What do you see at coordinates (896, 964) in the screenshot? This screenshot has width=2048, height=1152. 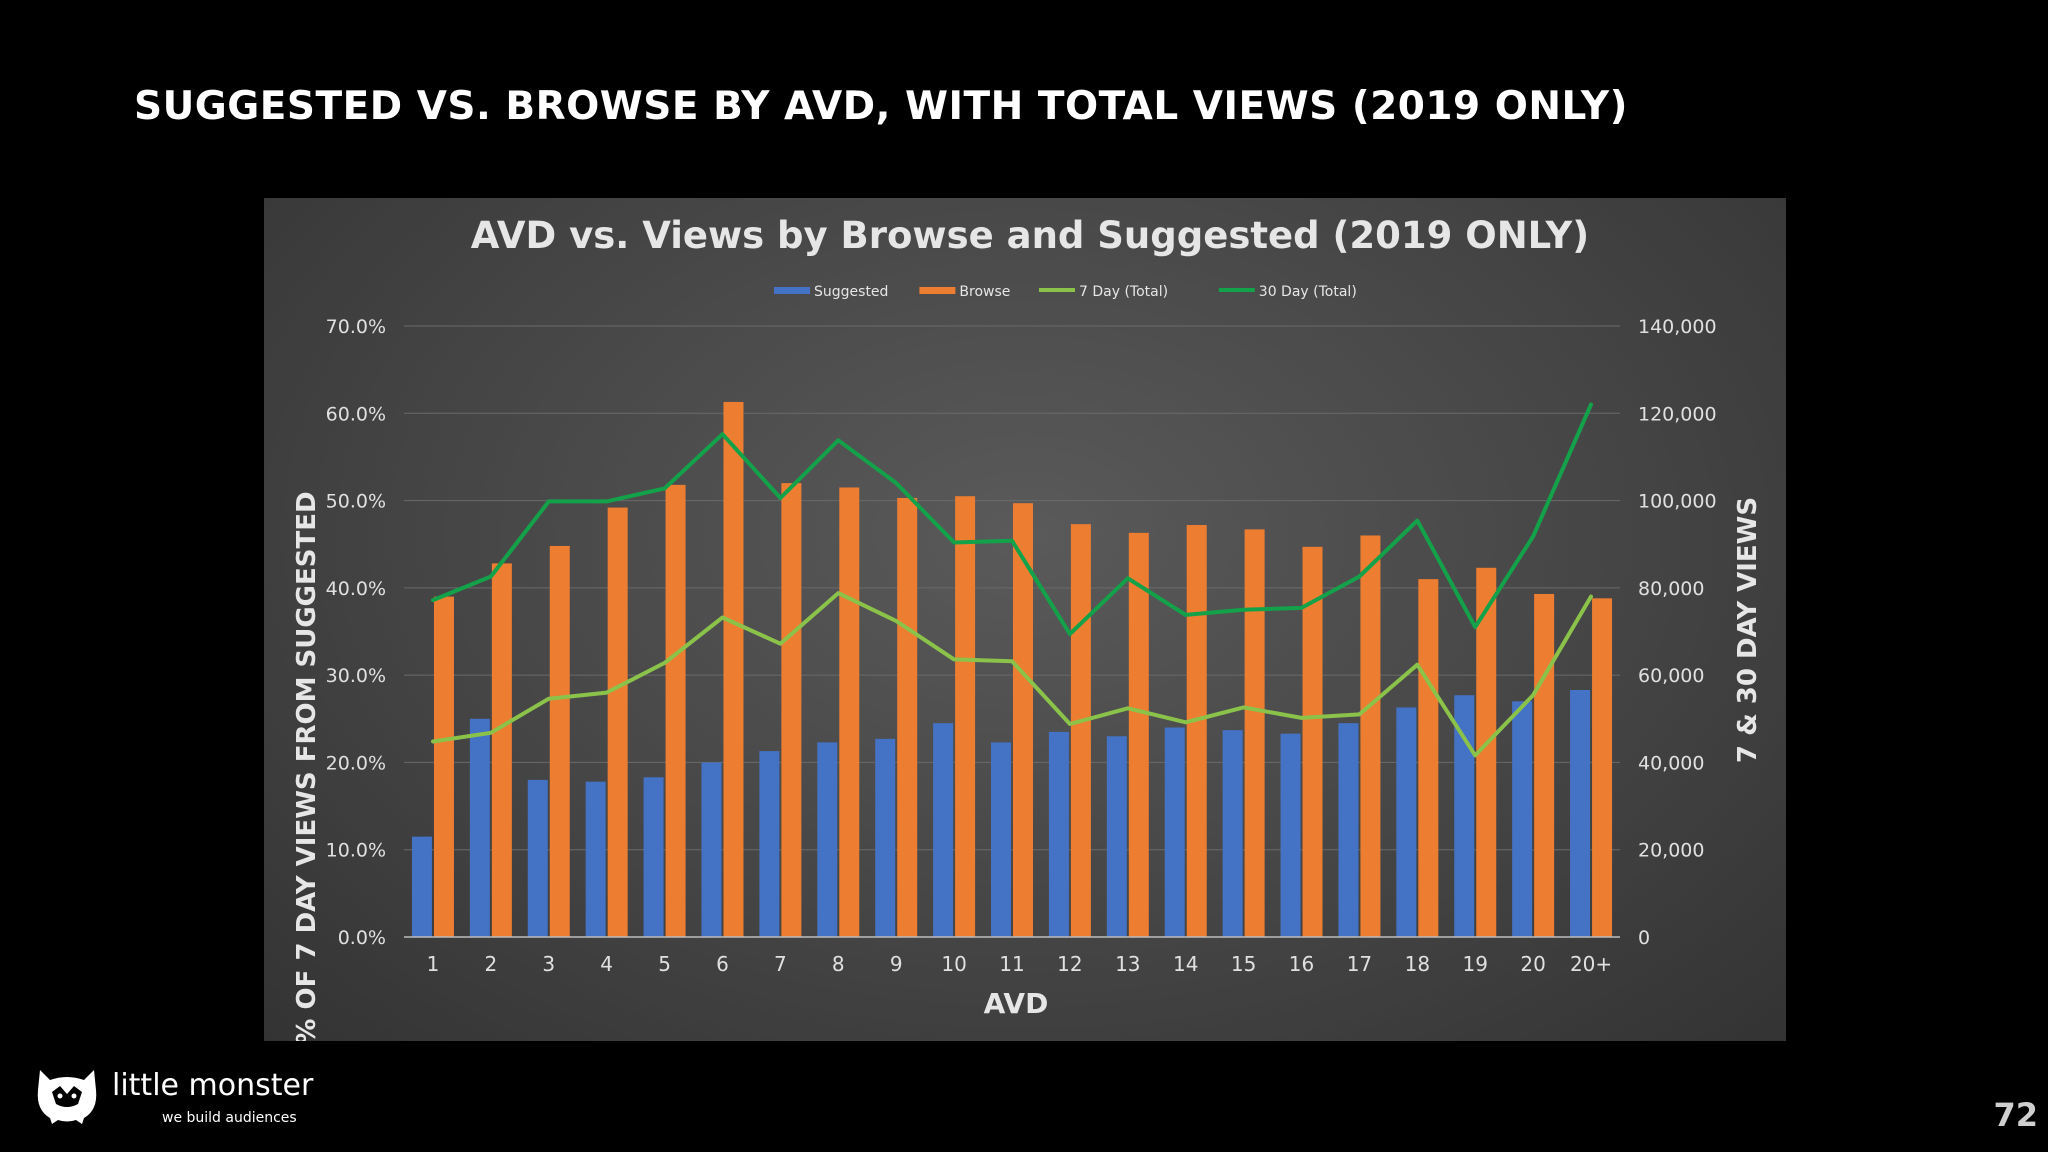 I see `x-tick-label: 9` at bounding box center [896, 964].